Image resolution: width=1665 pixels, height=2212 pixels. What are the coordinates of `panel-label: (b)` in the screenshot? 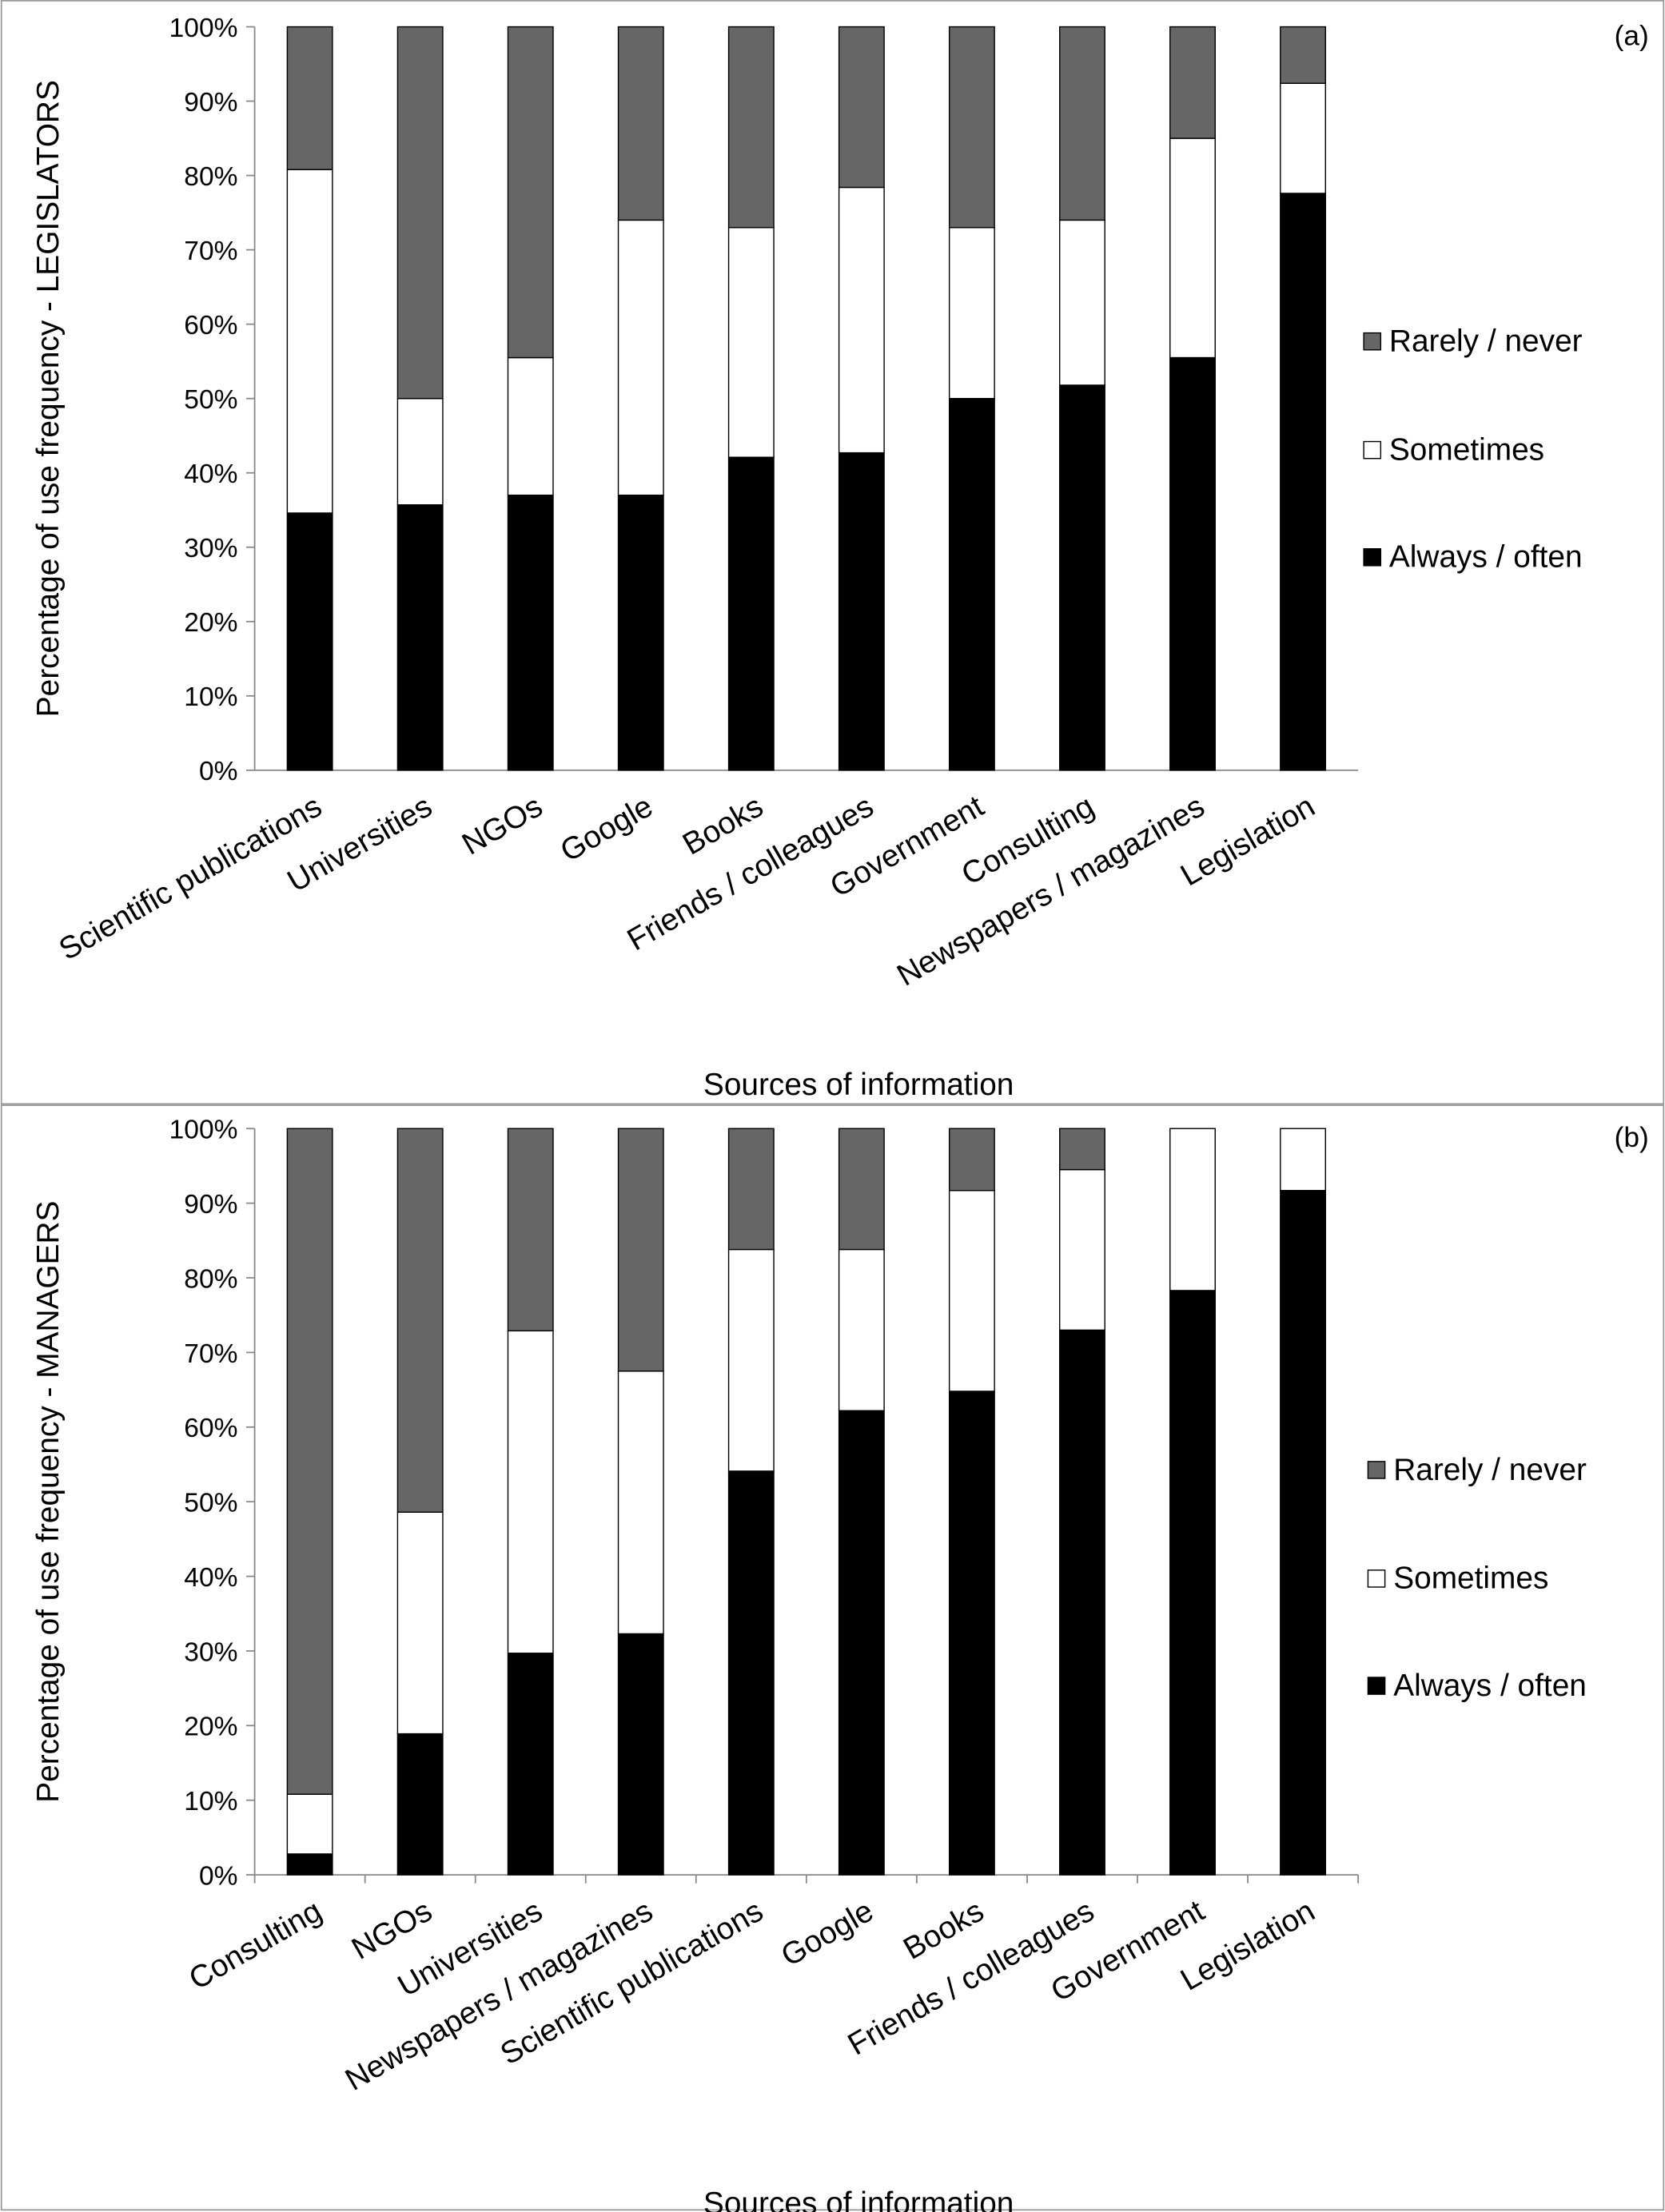 It's located at (1632, 1137).